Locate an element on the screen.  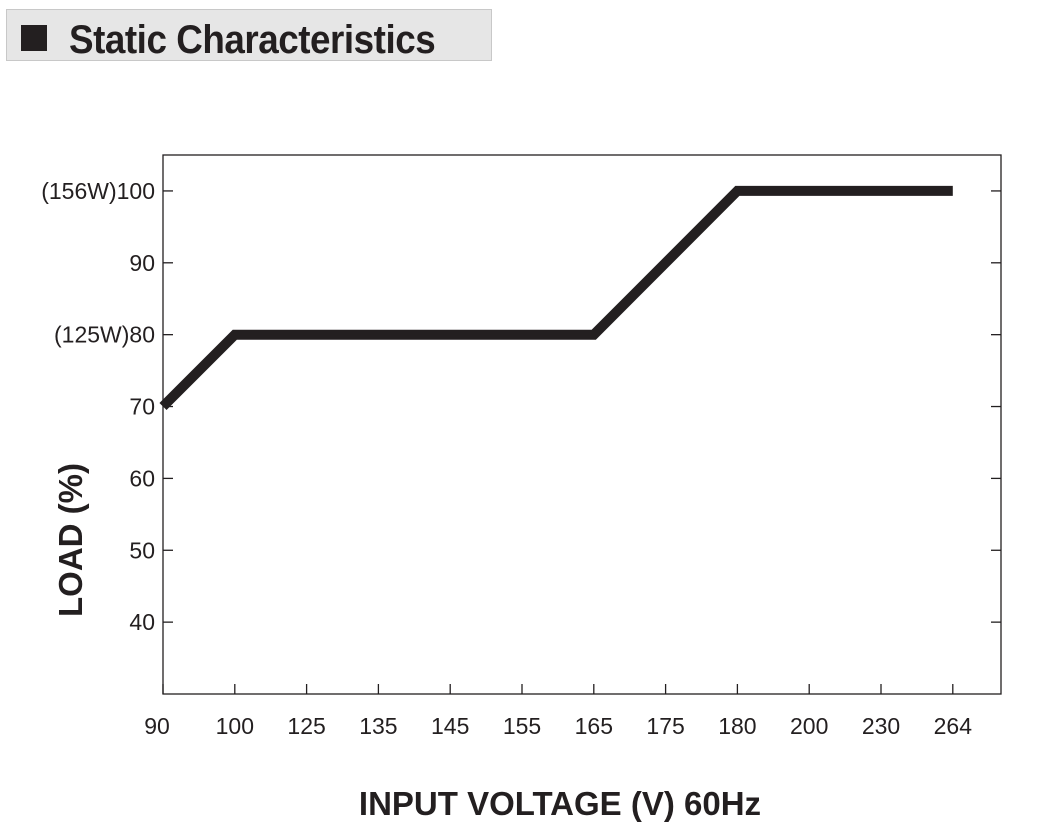
x-tick-label-175: 175 is located at coordinates (665, 726).